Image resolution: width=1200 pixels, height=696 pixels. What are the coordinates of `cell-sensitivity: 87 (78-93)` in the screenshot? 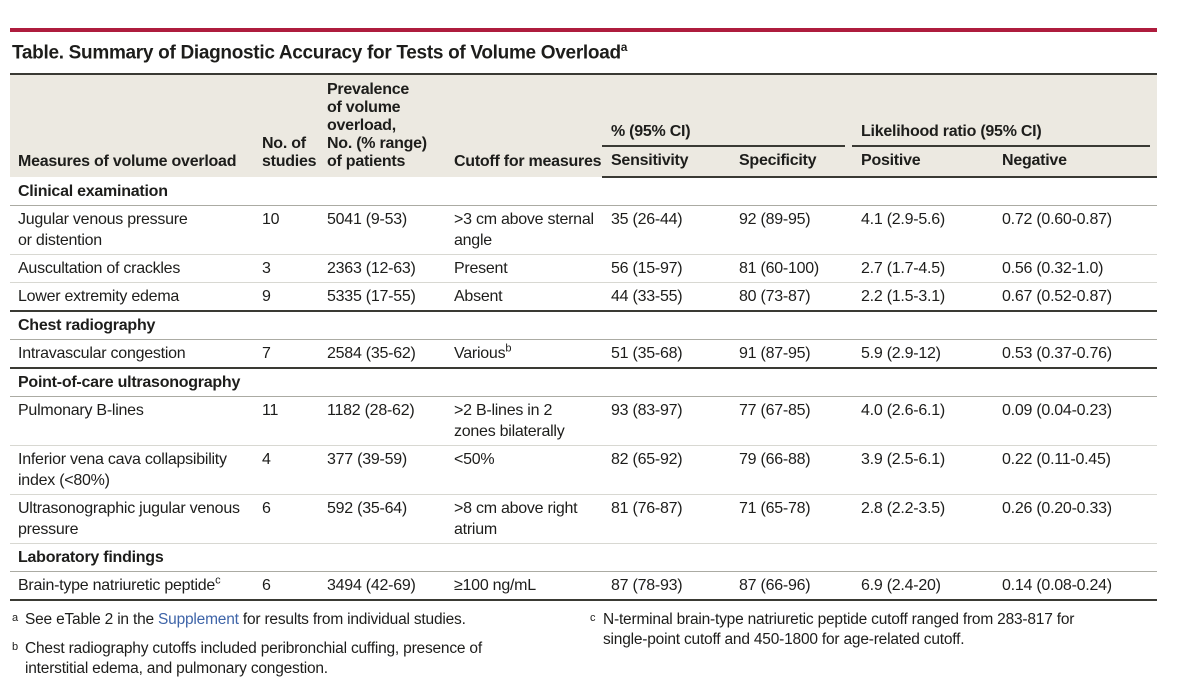 It's located at (666, 586).